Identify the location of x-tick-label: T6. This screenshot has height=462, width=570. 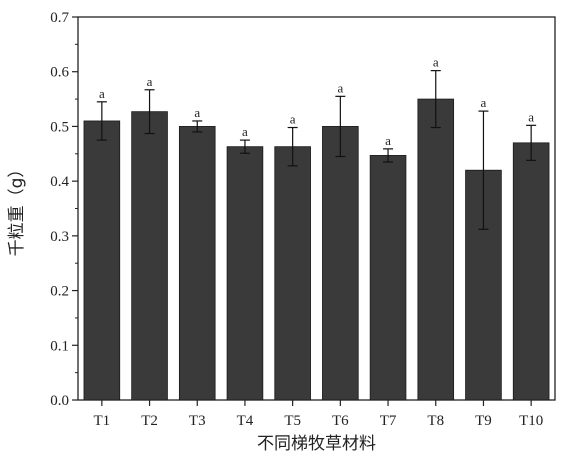
(340, 421).